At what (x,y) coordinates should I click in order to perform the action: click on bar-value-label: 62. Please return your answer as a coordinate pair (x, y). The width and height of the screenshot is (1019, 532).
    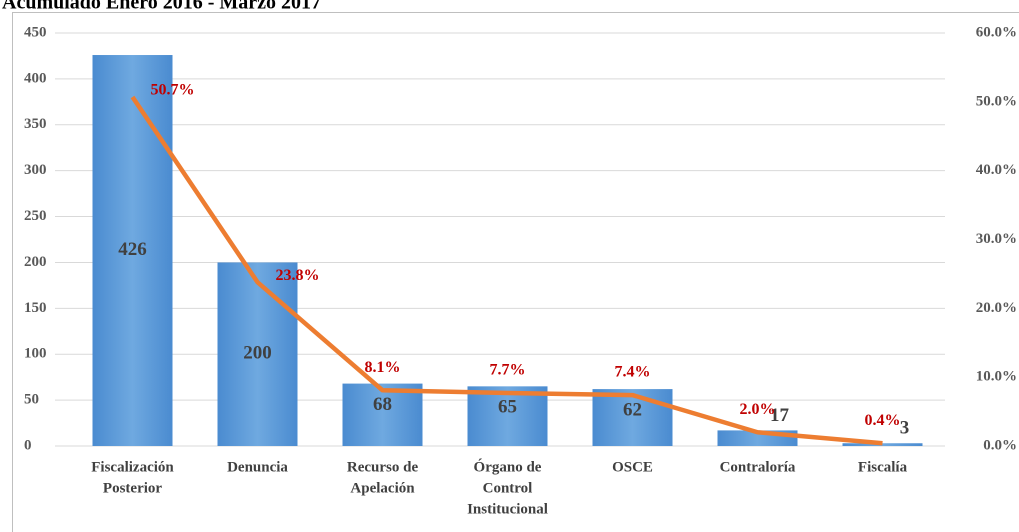
    Looking at the image, I should click on (632, 409).